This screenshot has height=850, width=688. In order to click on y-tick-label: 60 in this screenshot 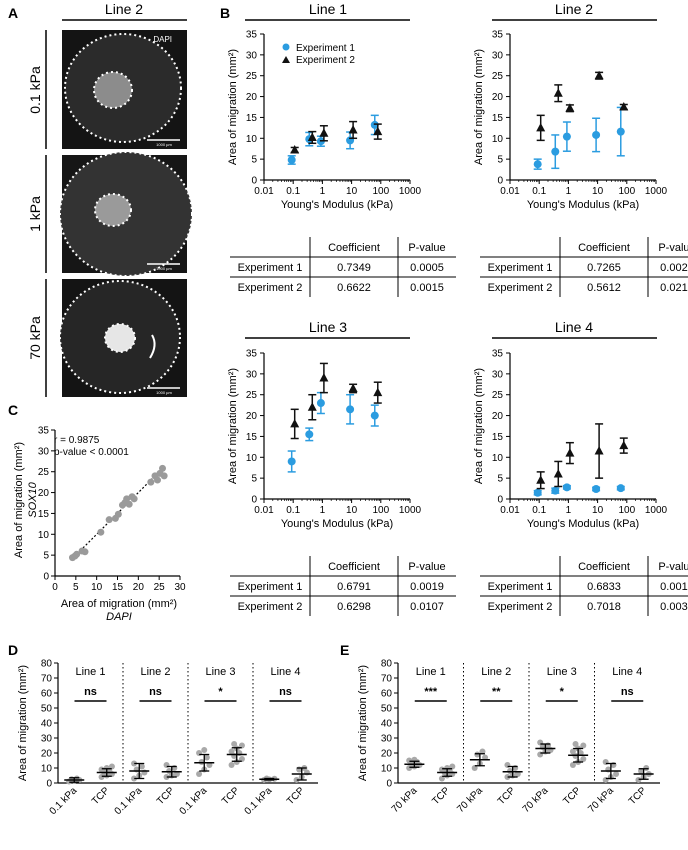, I will do `click(387, 694)`.